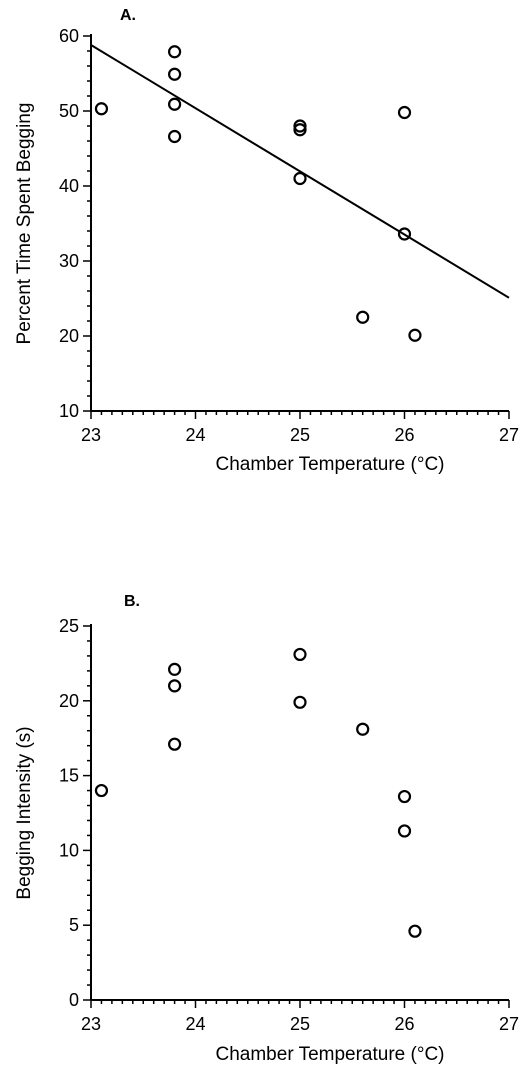 The image size is (528, 1070). Describe the element at coordinates (69, 701) in the screenshot. I see `panel-b-y-tick-label: 20` at that location.